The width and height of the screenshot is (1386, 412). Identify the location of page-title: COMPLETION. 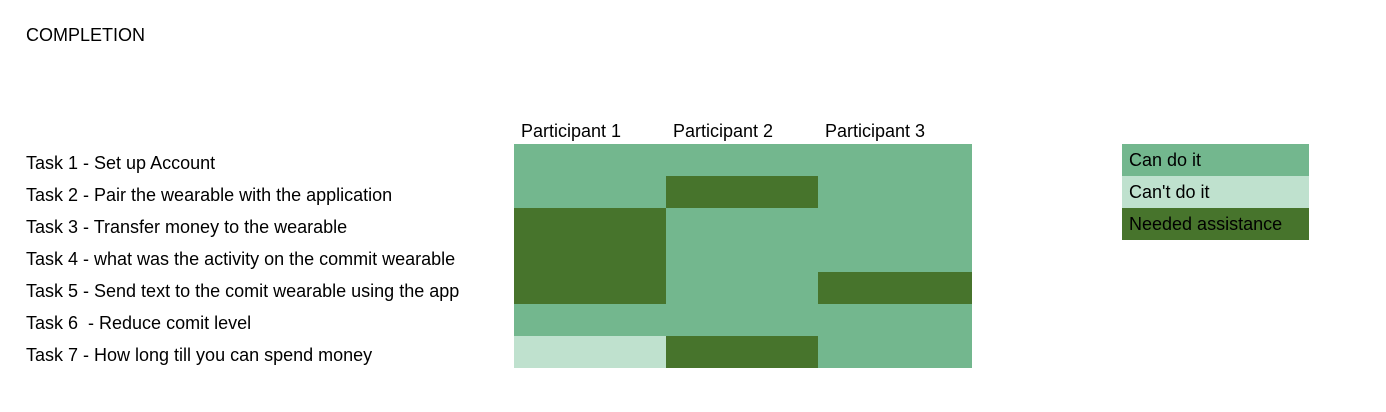
(86, 35).